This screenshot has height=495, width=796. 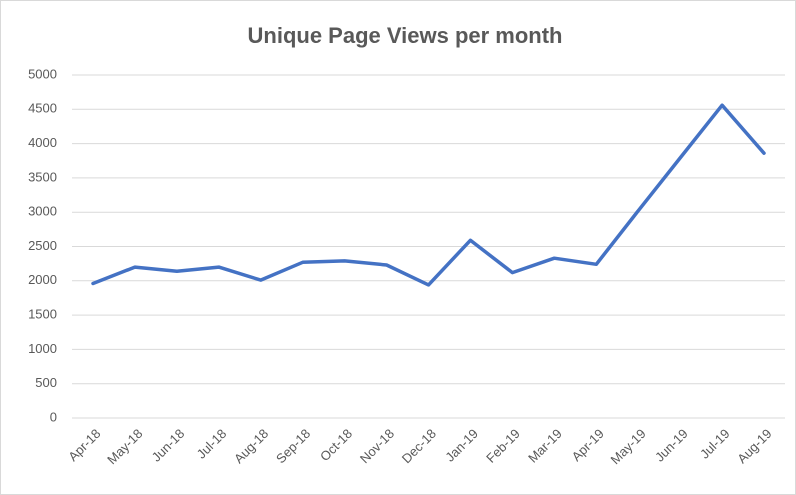 I want to click on y-tick-label: 0, so click(x=53, y=416).